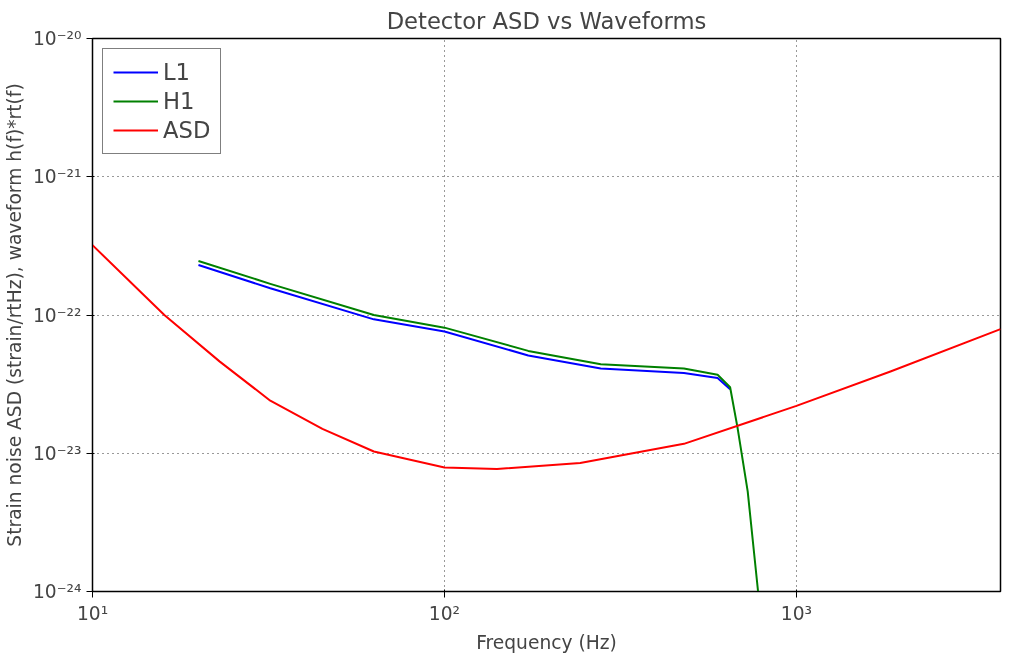 The height and width of the screenshot is (663, 1010). I want to click on x-tick-label: 10², so click(444, 613).